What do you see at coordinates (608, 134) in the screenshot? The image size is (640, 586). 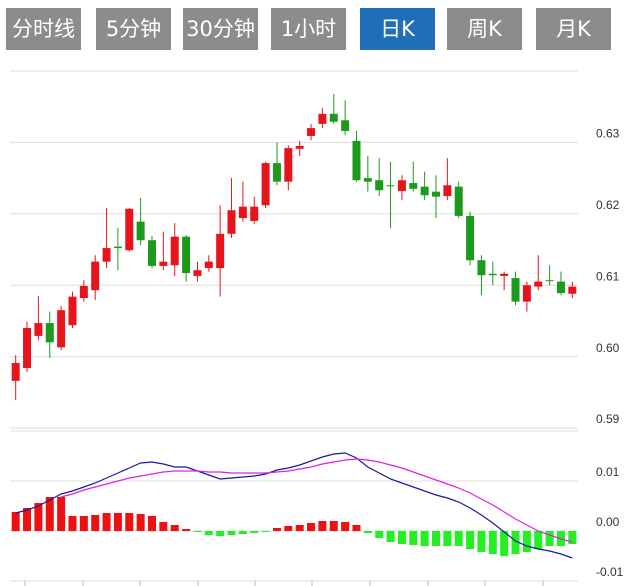 I see `y-tick-label: 0.63` at bounding box center [608, 134].